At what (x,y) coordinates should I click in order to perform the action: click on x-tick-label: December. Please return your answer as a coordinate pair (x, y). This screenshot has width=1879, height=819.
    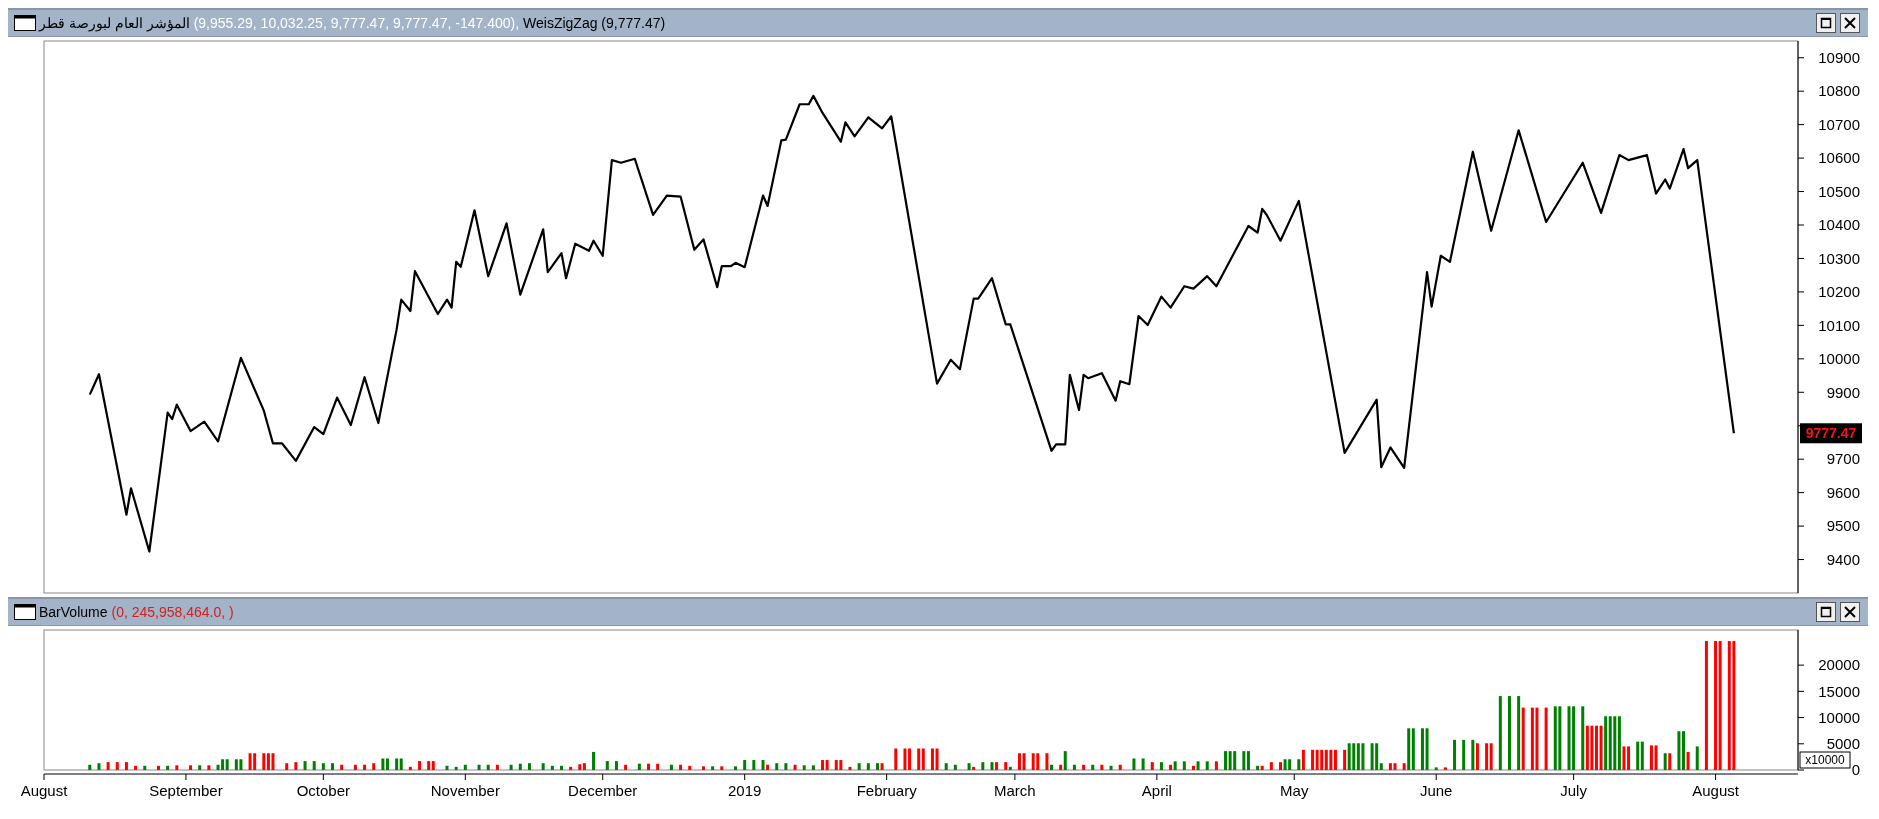
    Looking at the image, I should click on (603, 790).